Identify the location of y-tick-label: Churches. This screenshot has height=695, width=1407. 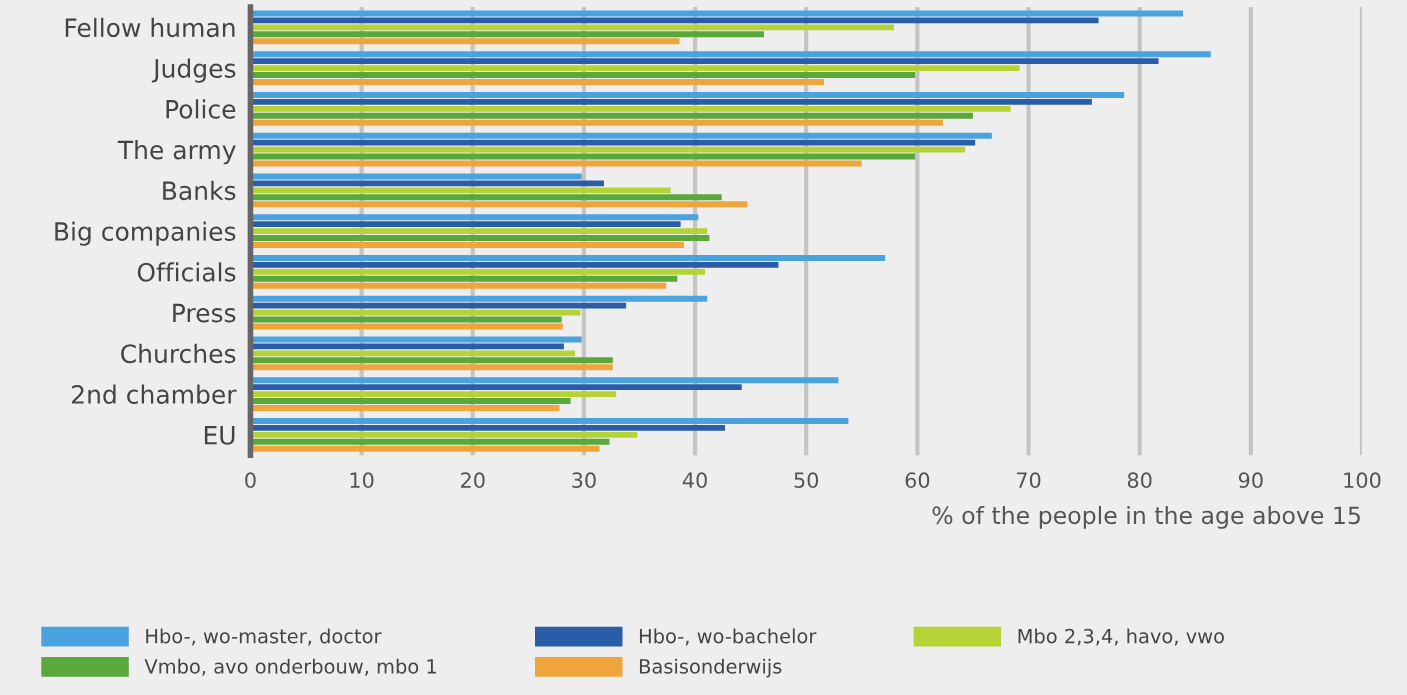
(178, 353).